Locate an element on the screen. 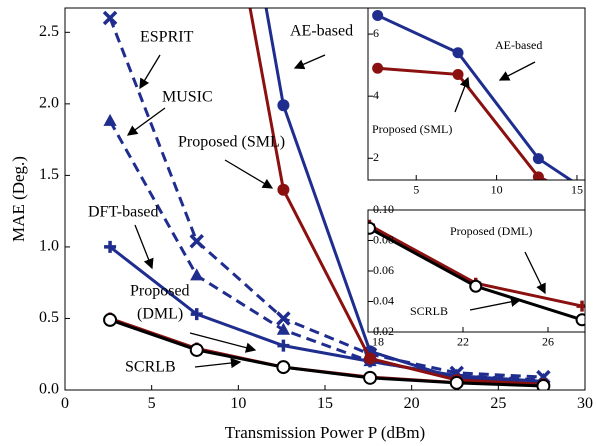 The image size is (596, 446). y-tick-label: 0.5 is located at coordinates (49, 317).